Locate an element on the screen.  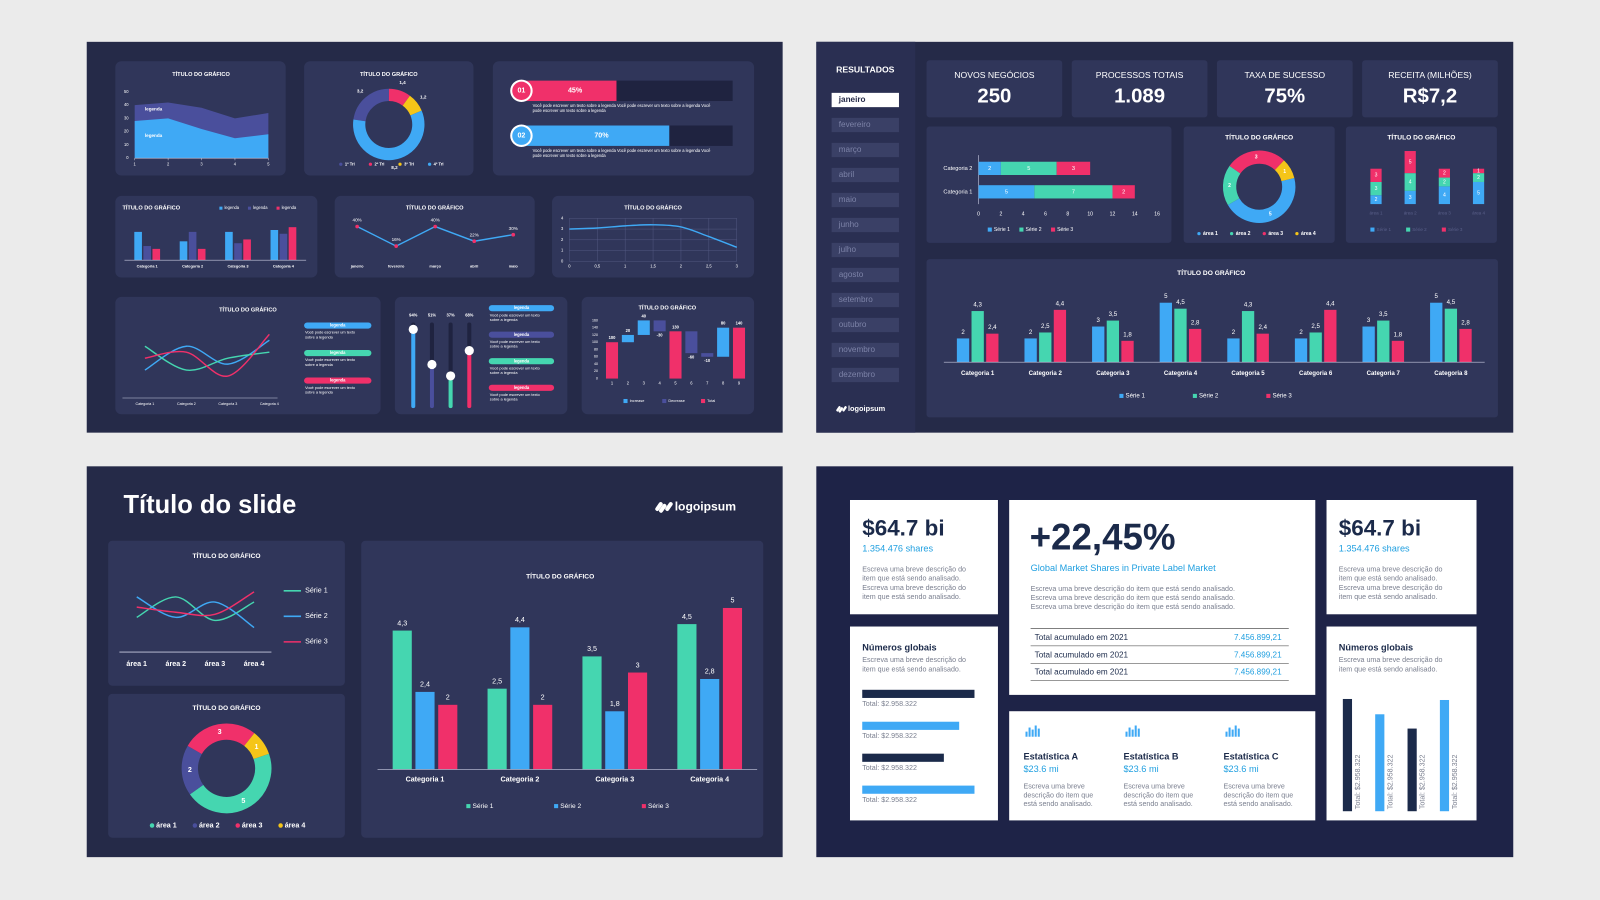
card is located at coordinates (1162, 597).